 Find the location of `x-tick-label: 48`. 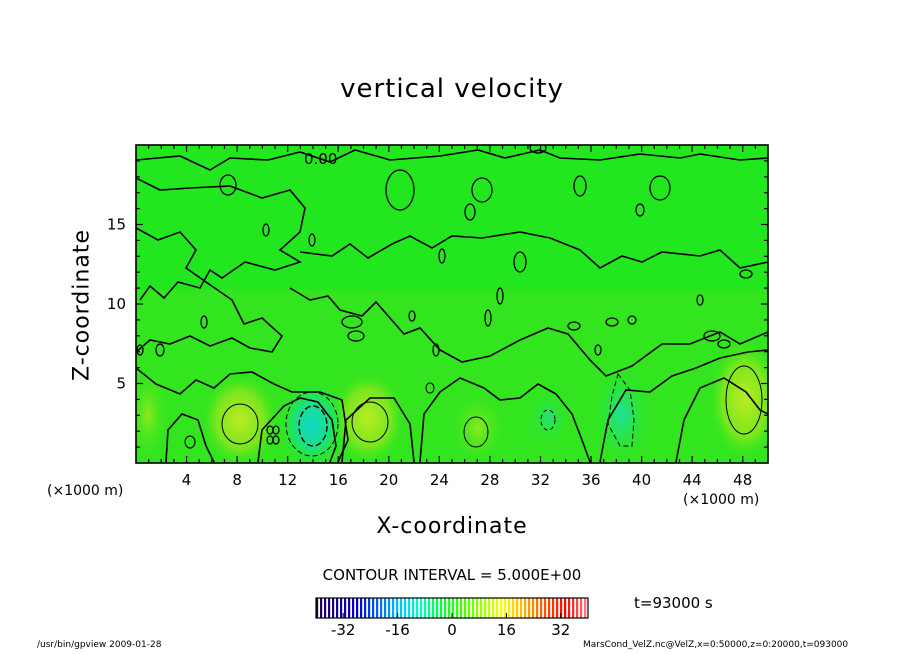

x-tick-label: 48 is located at coordinates (742, 480).